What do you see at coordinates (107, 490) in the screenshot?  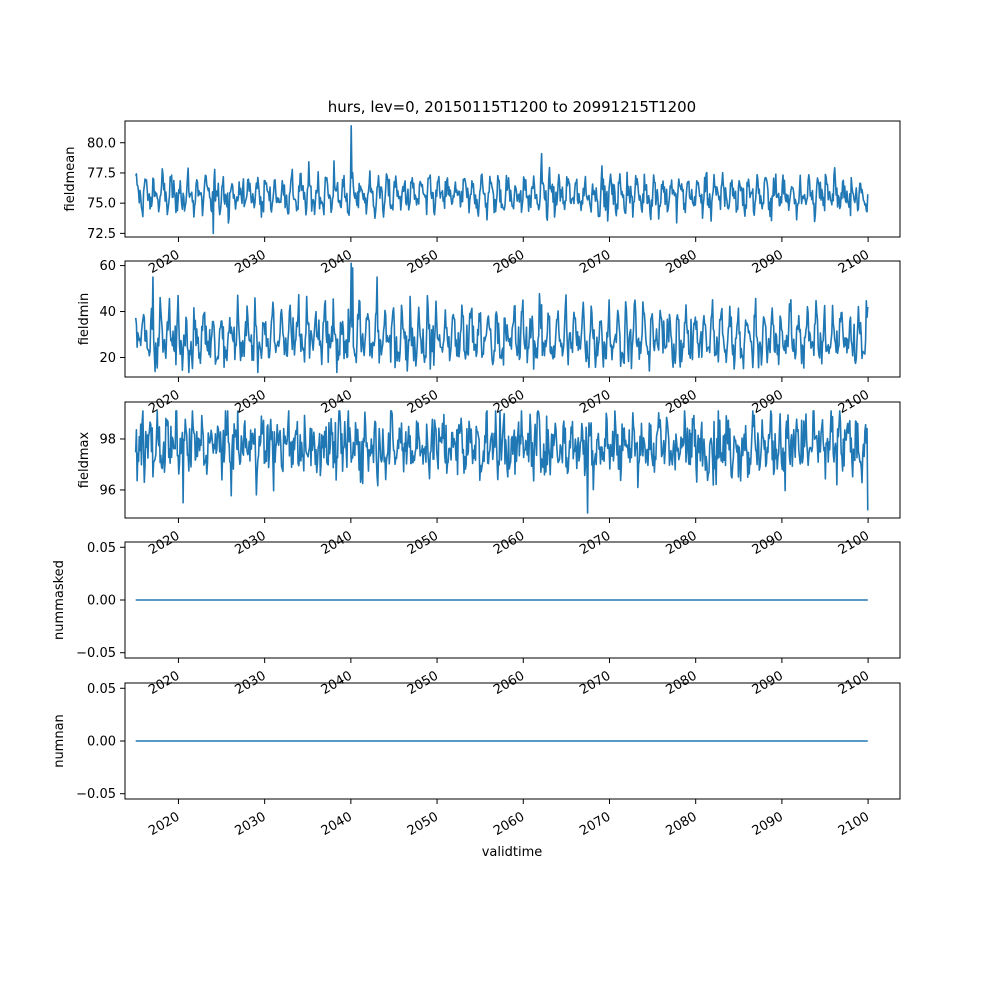 I see `y-tick-label: 96` at bounding box center [107, 490].